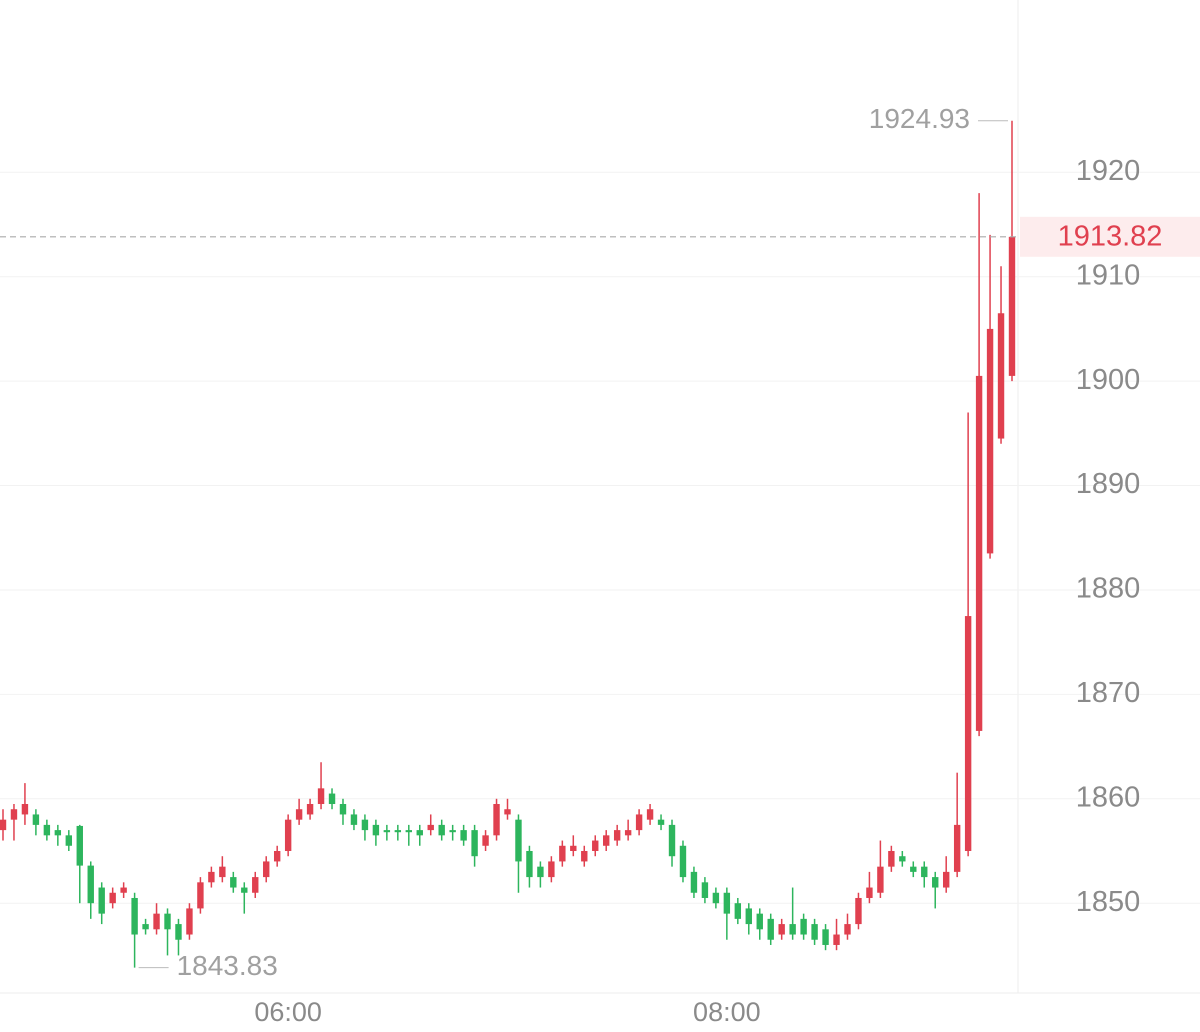 The width and height of the screenshot is (1200, 1032). I want to click on y-tick-label: 1890, so click(1108, 484).